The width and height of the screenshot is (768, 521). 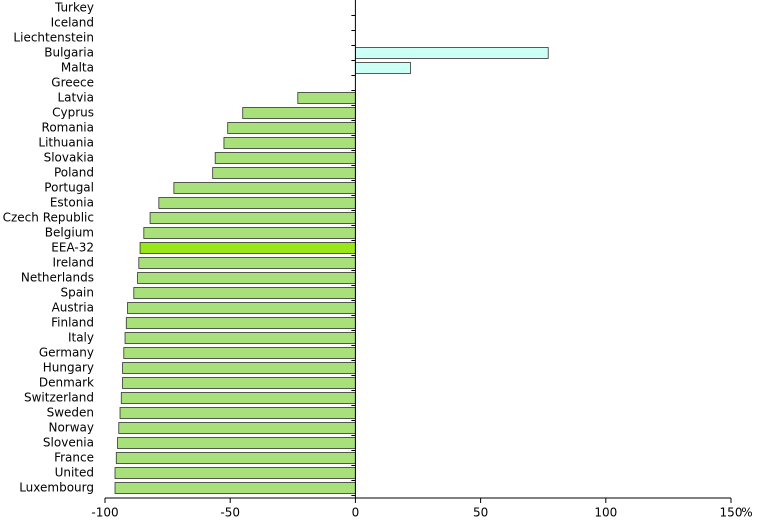 What do you see at coordinates (66, 383) in the screenshot?
I see `y-tick-label: Denmark` at bounding box center [66, 383].